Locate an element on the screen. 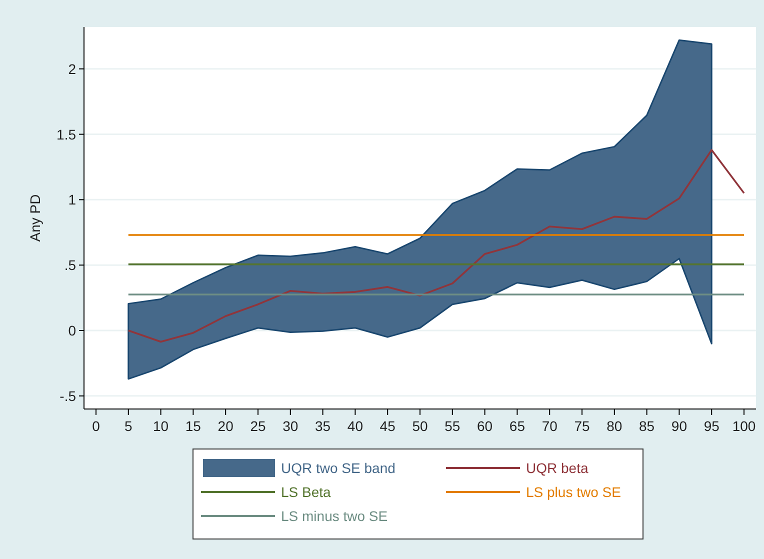  x-tick-label: 25 is located at coordinates (258, 426).